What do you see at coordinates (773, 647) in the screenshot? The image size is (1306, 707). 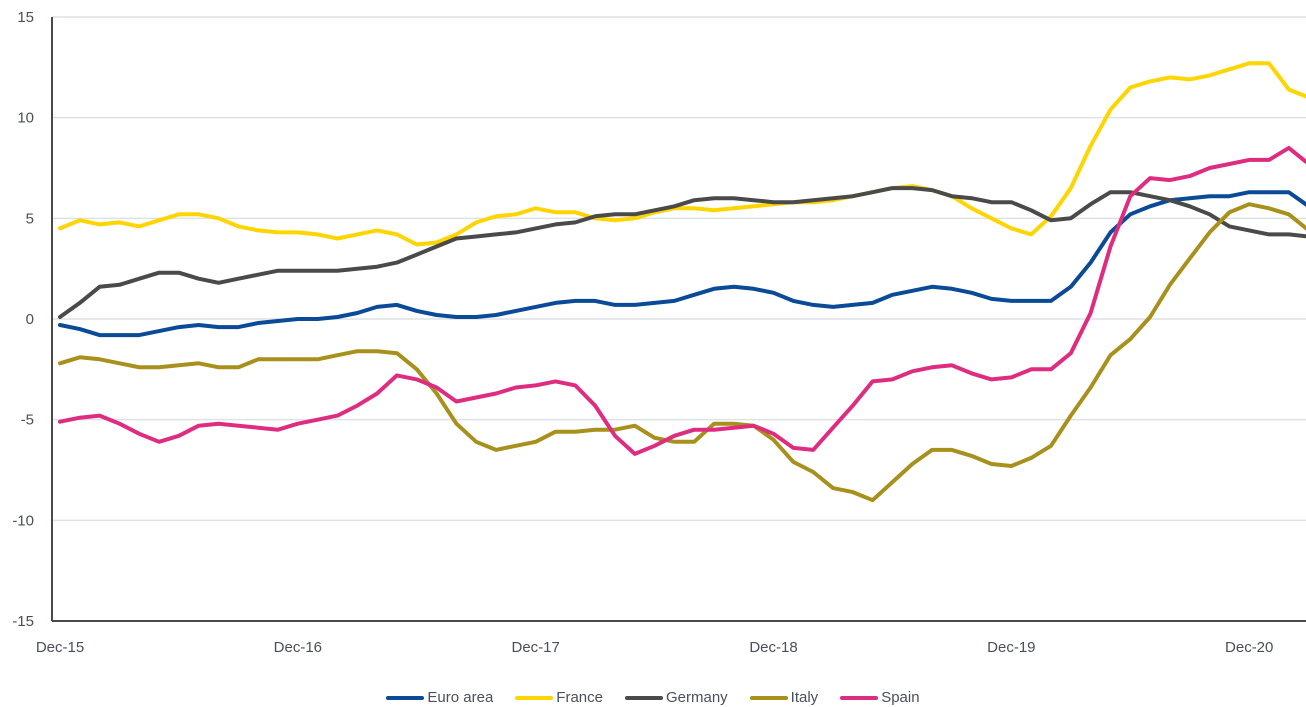 I see `x-tick-label: Dec-18` at bounding box center [773, 647].